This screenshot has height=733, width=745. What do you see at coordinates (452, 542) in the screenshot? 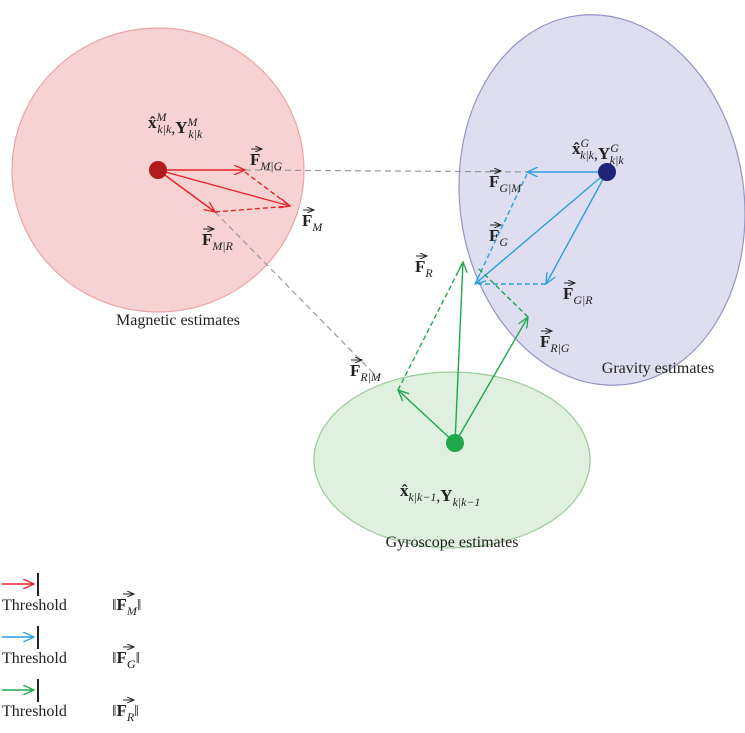
I see `region-label: Gyroscope estimates` at bounding box center [452, 542].